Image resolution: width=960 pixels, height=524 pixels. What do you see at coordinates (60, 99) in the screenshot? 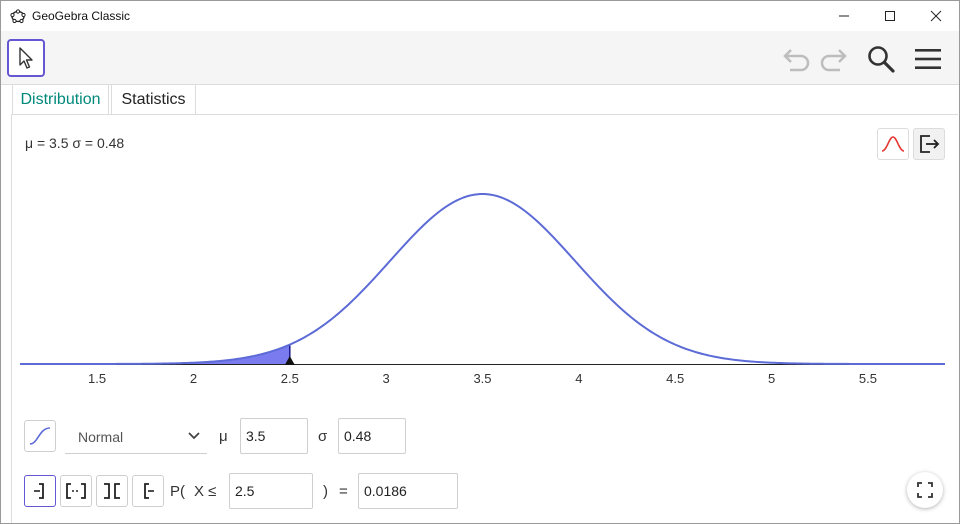
I see `tab-distribution: Distribution` at bounding box center [60, 99].